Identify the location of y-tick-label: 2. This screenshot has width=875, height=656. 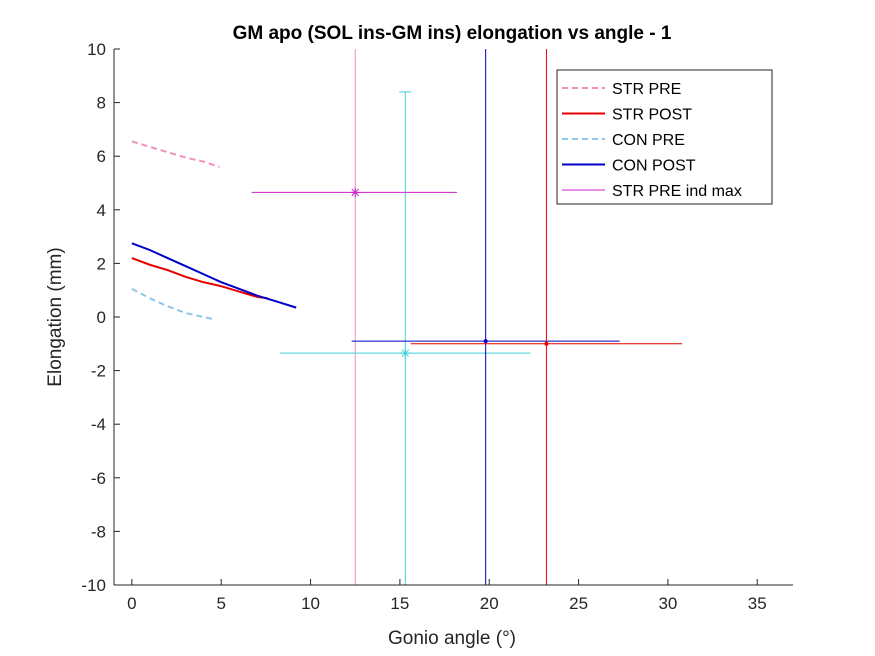
(101, 263).